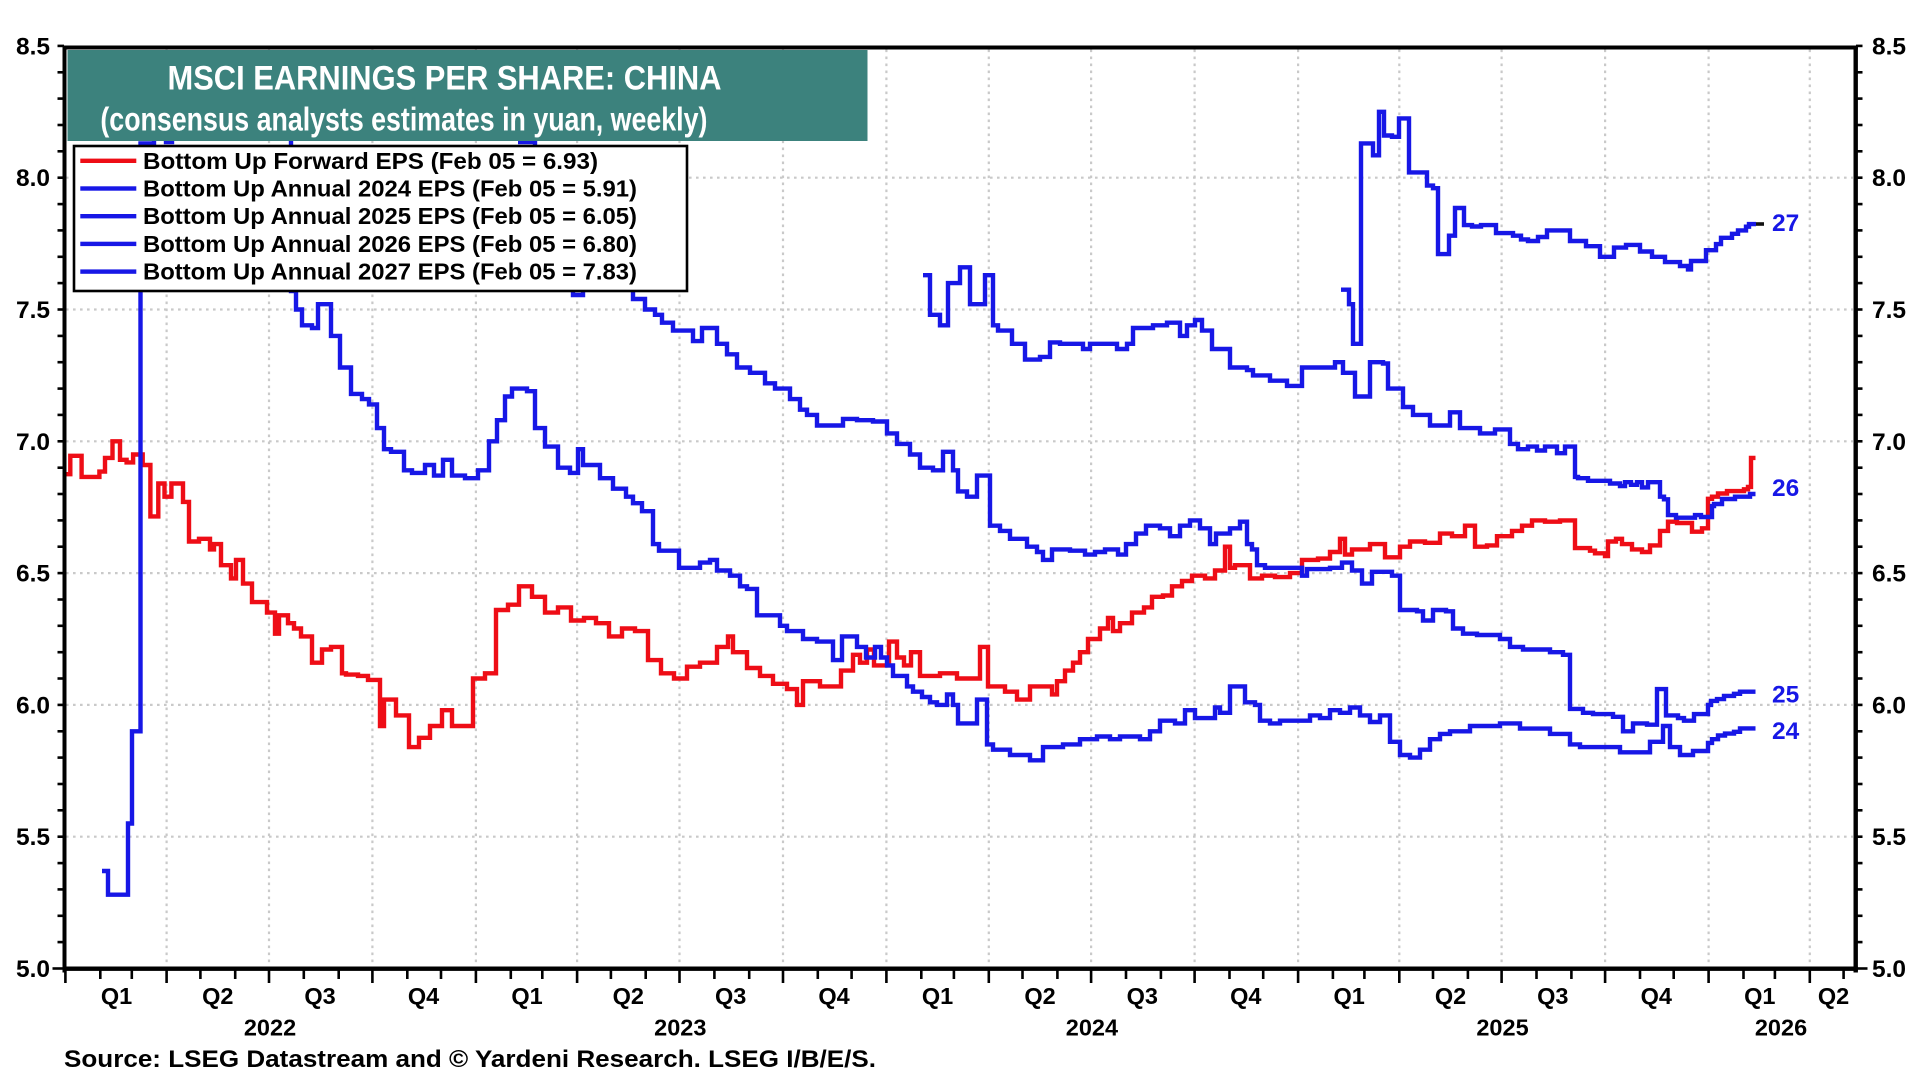  I want to click on svg-text: 24, so click(1786, 731).